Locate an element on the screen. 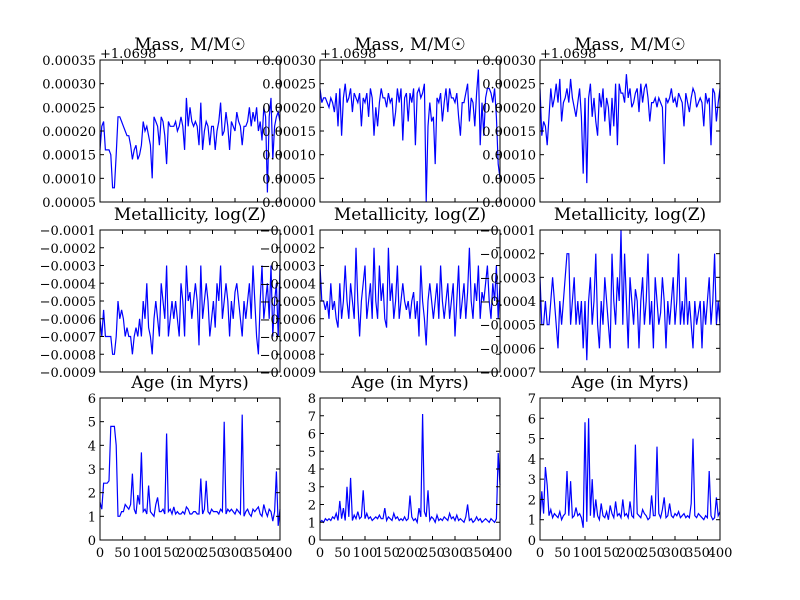 This screenshot has width=800, height=600. y-tick-label: 0.00010 is located at coordinates (289, 156).